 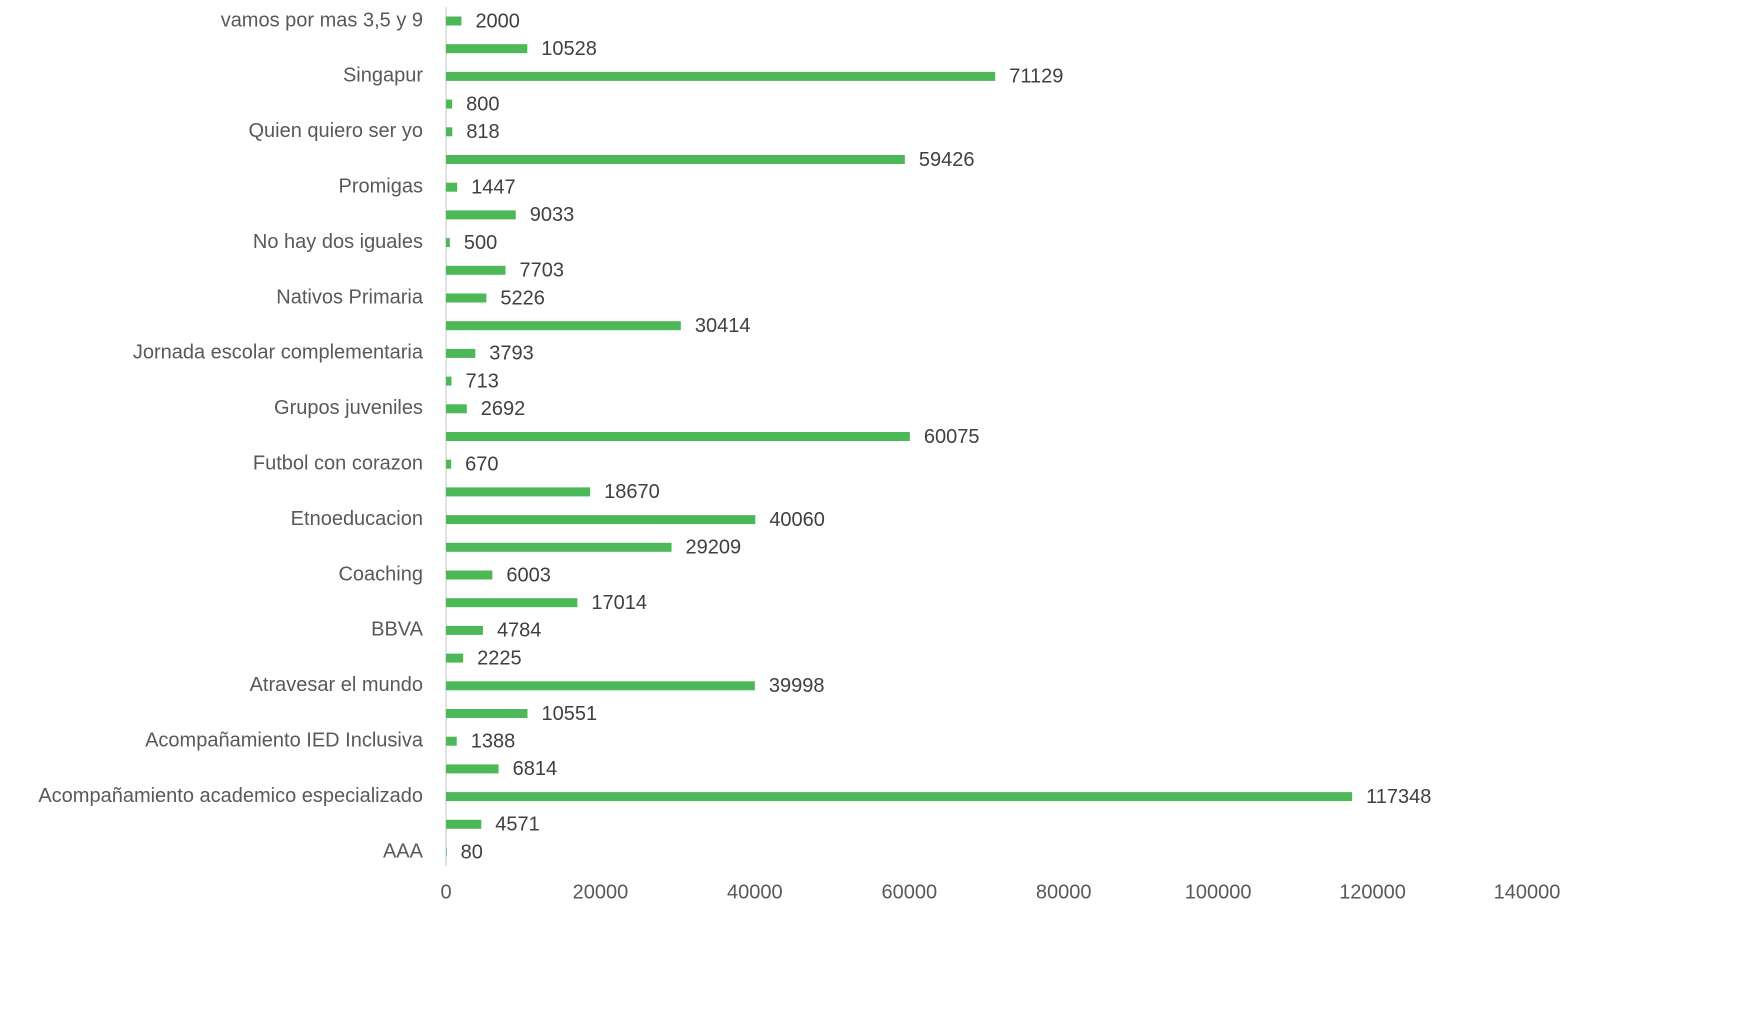 I want to click on data-label: 5226, so click(x=522, y=298).